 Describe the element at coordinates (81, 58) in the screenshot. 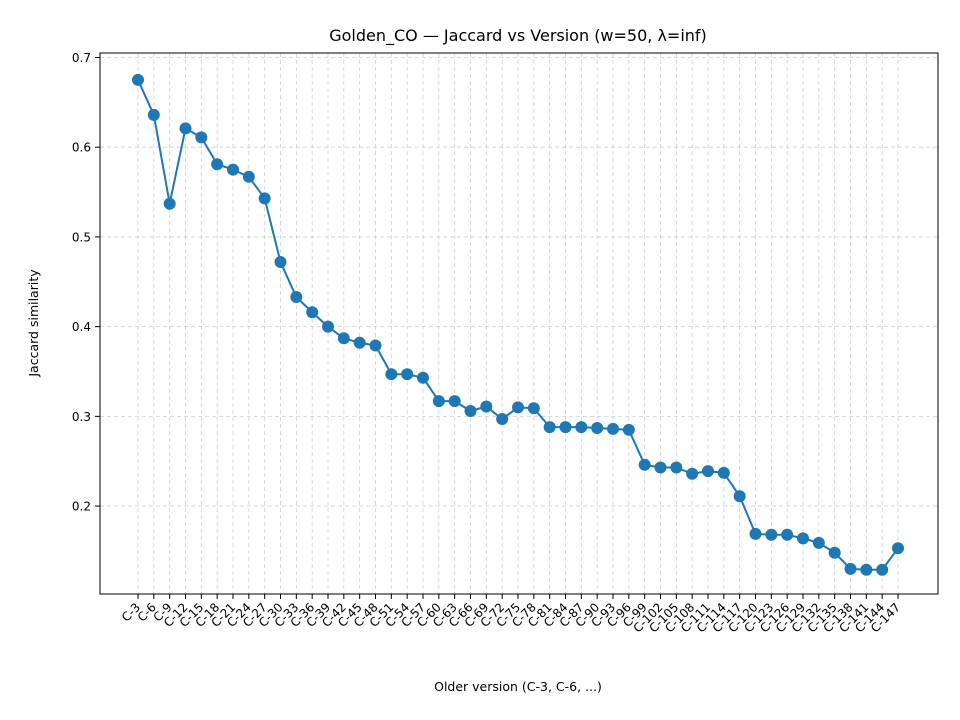

I see `y-tick-label: 0.7` at that location.